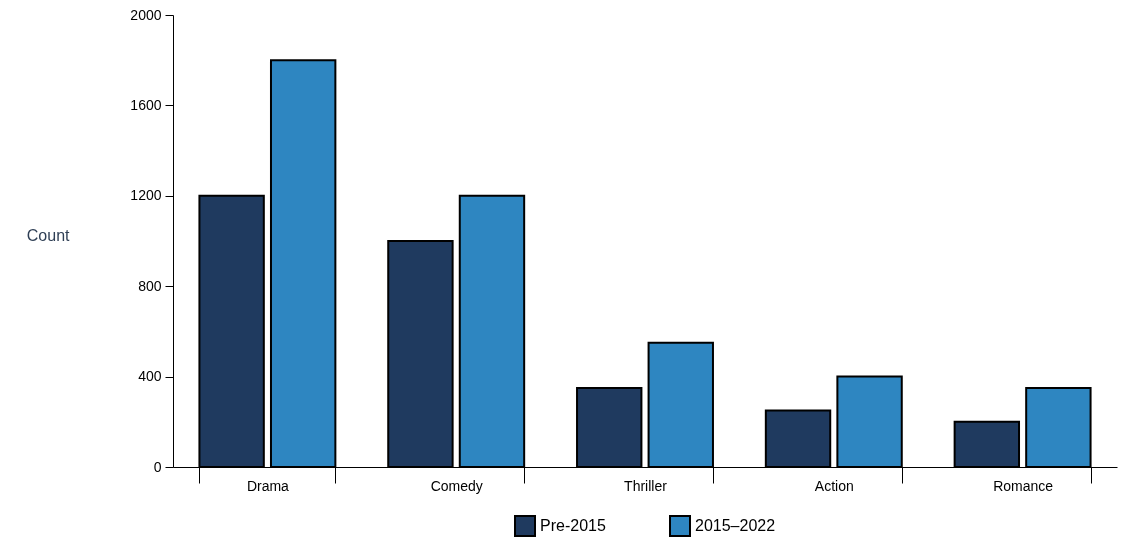 Image resolution: width=1125 pixels, height=550 pixels. Describe the element at coordinates (834, 485) in the screenshot. I see `x-tick-label: Action` at that location.